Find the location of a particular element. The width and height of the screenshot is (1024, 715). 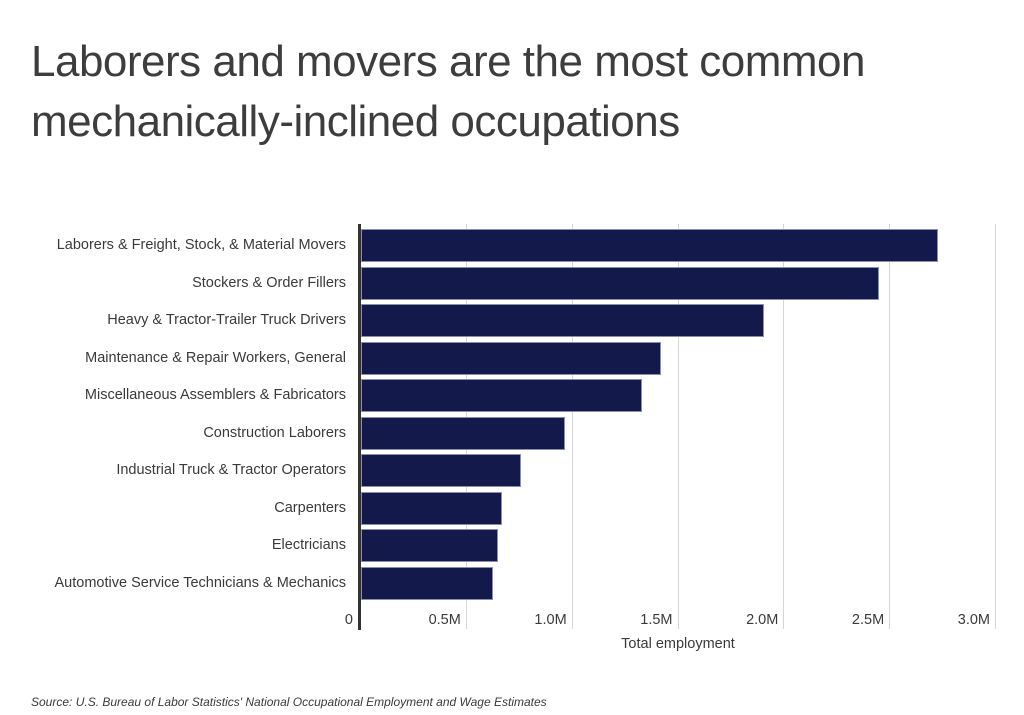

category-label: Miscellaneous Assemblers & Fabricators is located at coordinates (215, 395).